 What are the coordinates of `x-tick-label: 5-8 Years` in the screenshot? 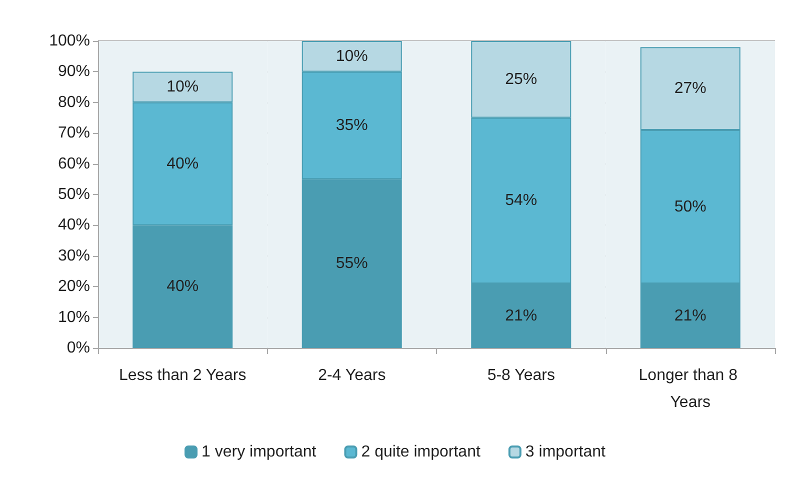 It's located at (521, 375).